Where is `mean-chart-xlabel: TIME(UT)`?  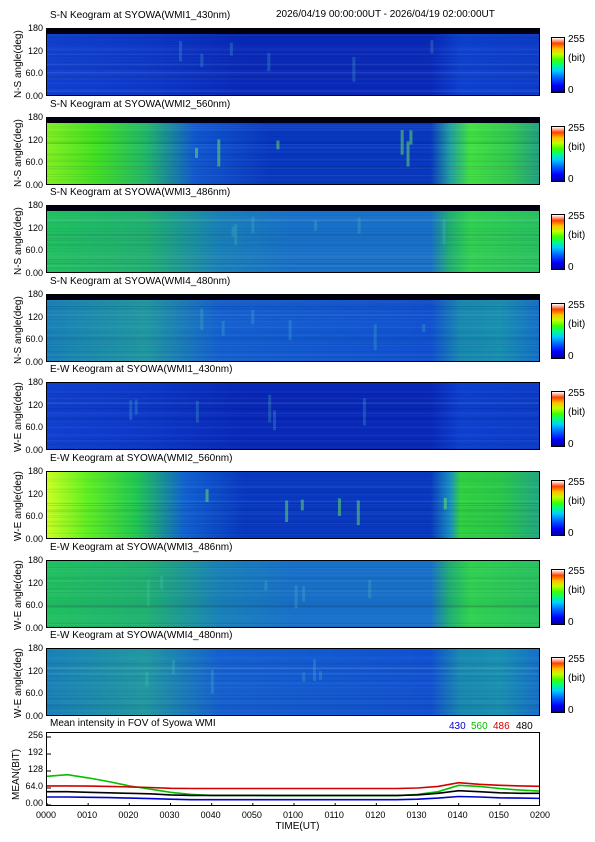 mean-chart-xlabel: TIME(UT) is located at coordinates (297, 826).